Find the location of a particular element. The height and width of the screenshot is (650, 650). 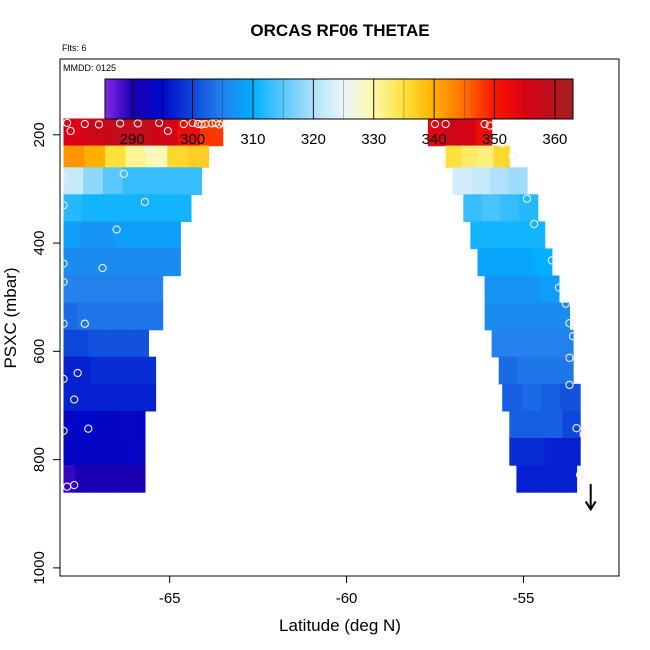

colorbar-tick-label: 320 is located at coordinates (313, 139).